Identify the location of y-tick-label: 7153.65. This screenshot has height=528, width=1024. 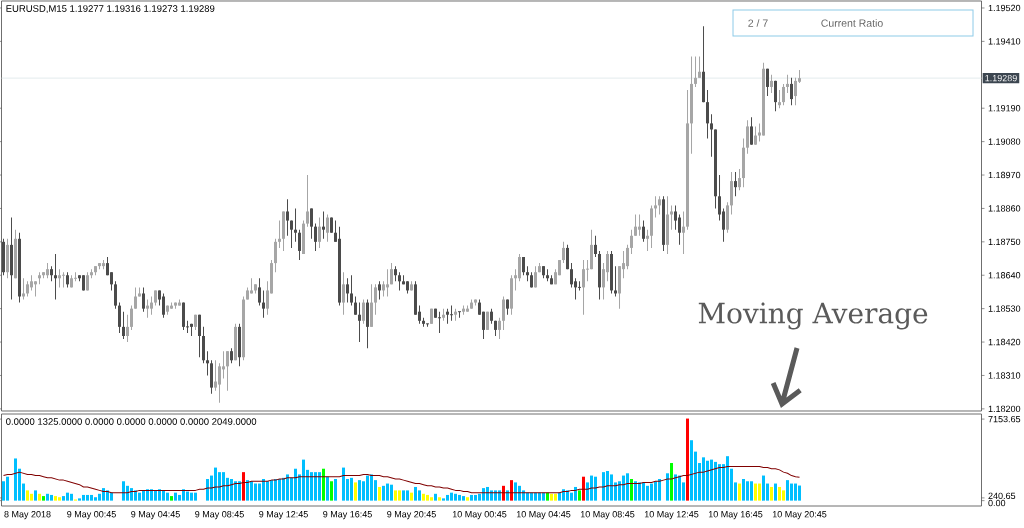
(1004, 419).